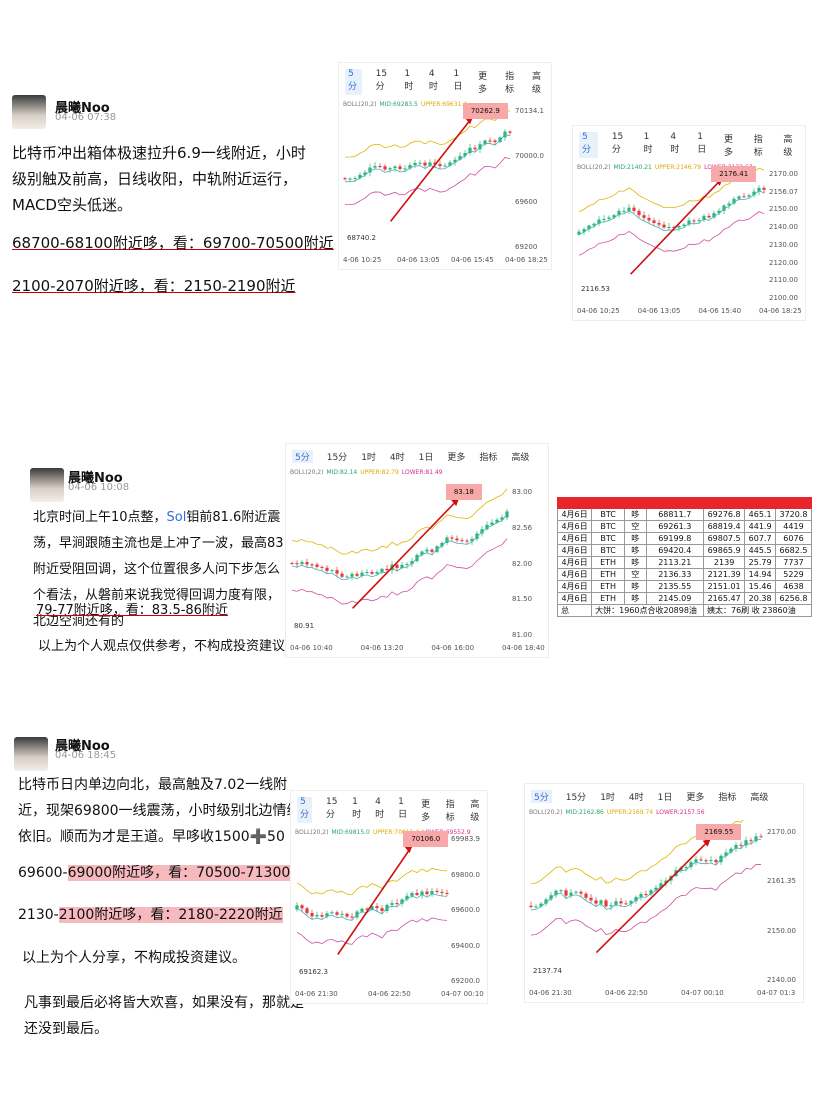 This screenshot has height=1104, width=828. What do you see at coordinates (783, 262) in the screenshot?
I see `y-tick-label: 2120.00` at bounding box center [783, 262].